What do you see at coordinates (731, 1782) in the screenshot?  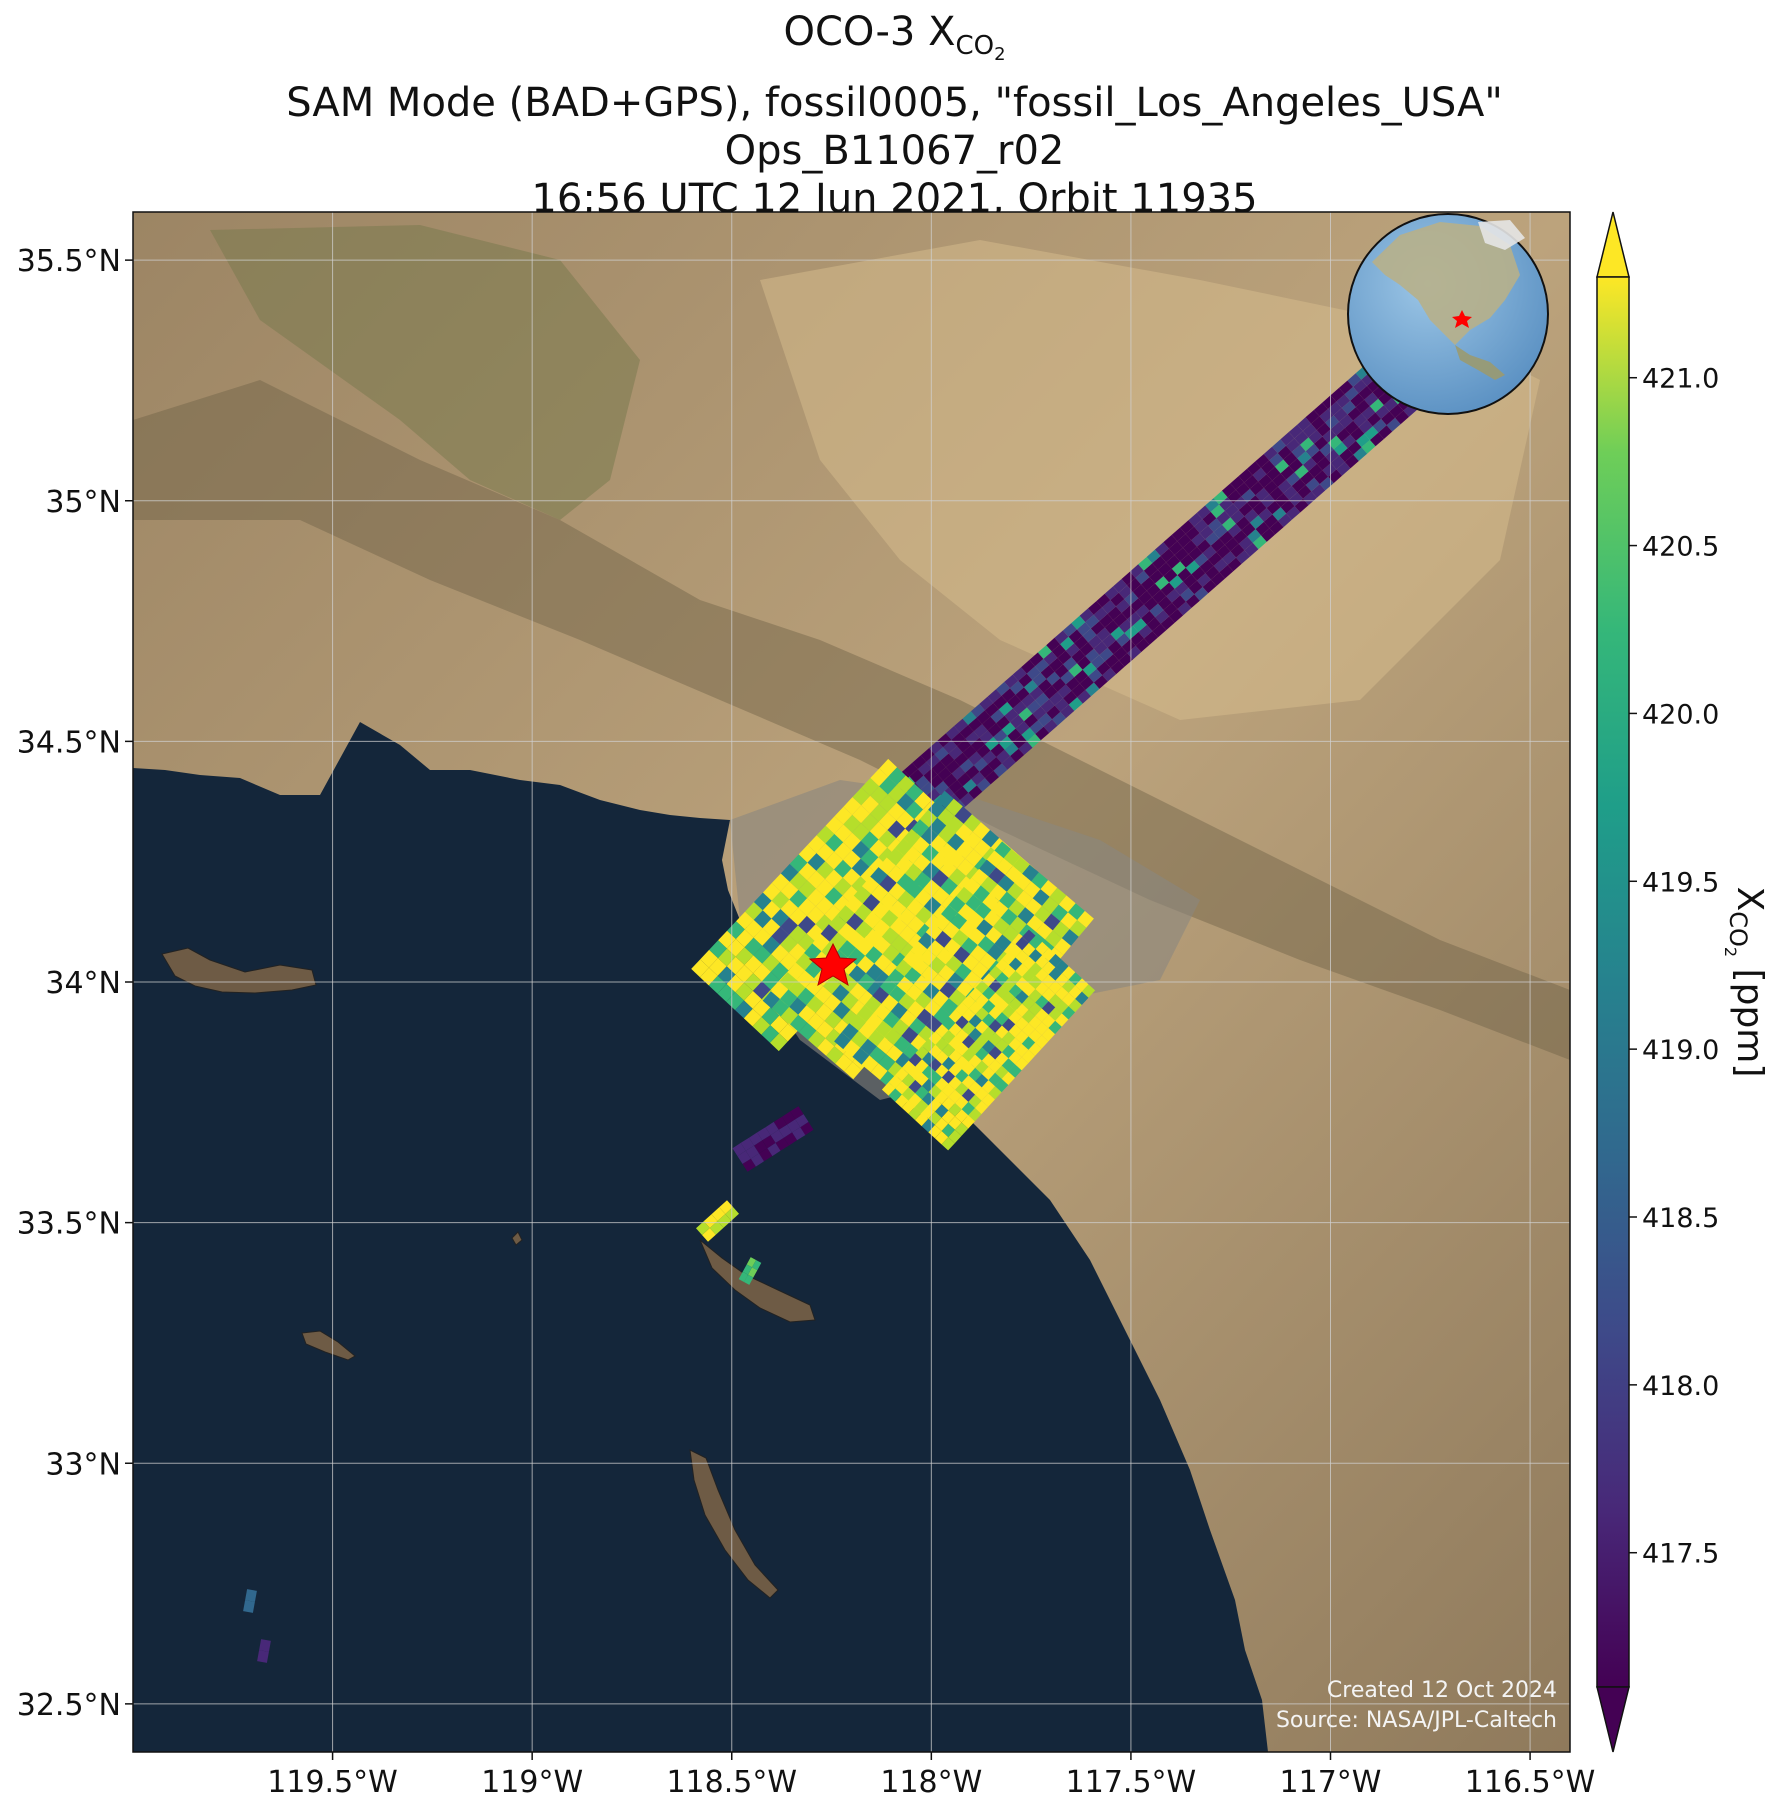 I see `lon-tick-label: 118.5°W` at bounding box center [731, 1782].